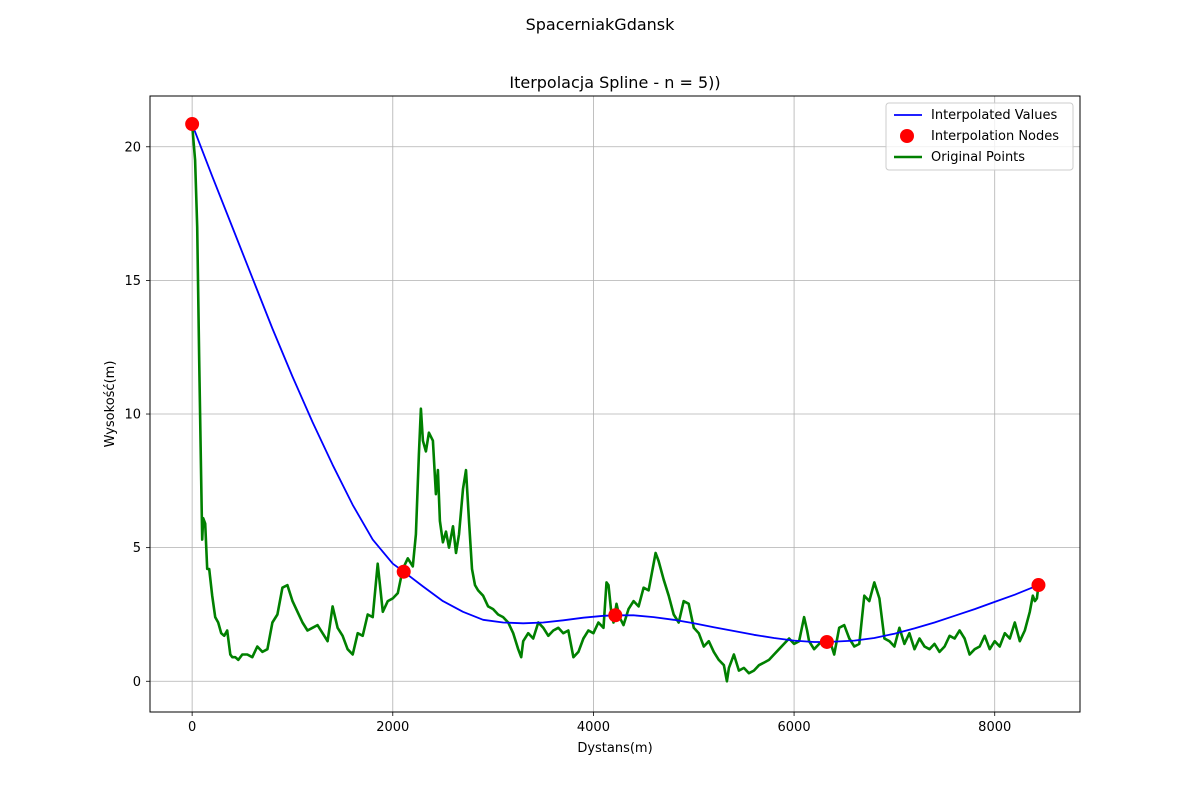 The image size is (1200, 800). Describe the element at coordinates (392, 727) in the screenshot. I see `x-tick-label: 2000` at that location.